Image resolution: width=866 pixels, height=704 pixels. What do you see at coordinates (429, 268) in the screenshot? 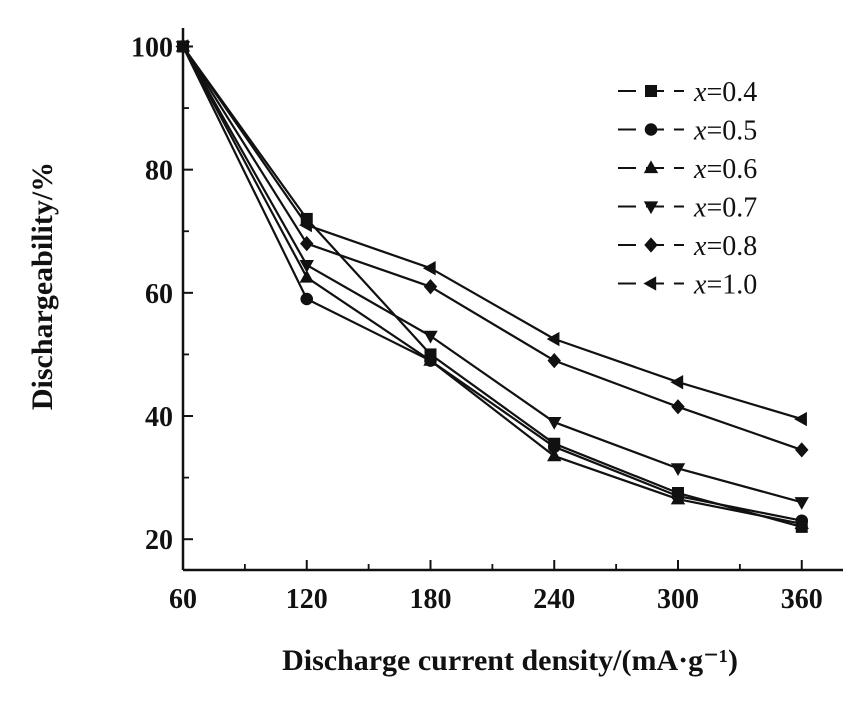
I see `data-point-x=1.0-180` at bounding box center [429, 268].